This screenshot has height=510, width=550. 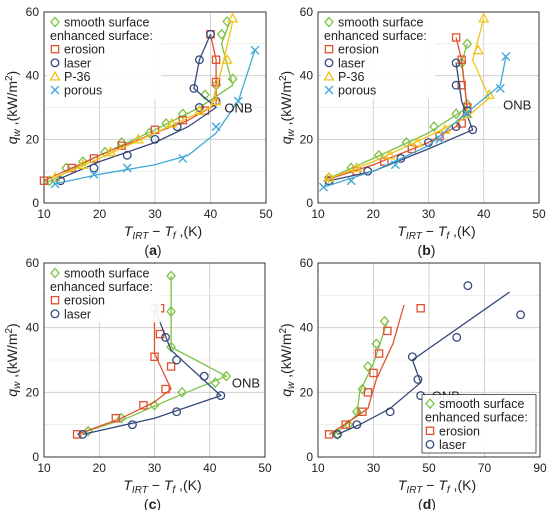 What do you see at coordinates (55, 90) in the screenshot?
I see `legend-marker-porous` at bounding box center [55, 90].